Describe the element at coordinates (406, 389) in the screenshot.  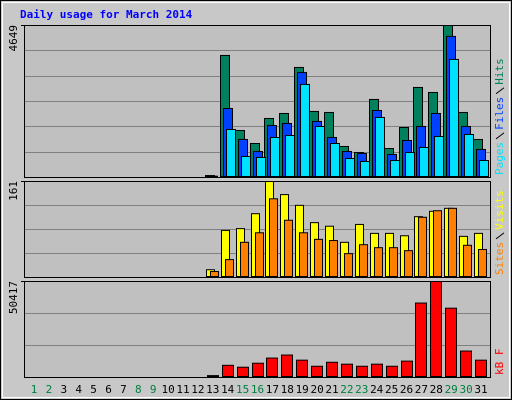
I see `x-tick-label: 26` at that location.